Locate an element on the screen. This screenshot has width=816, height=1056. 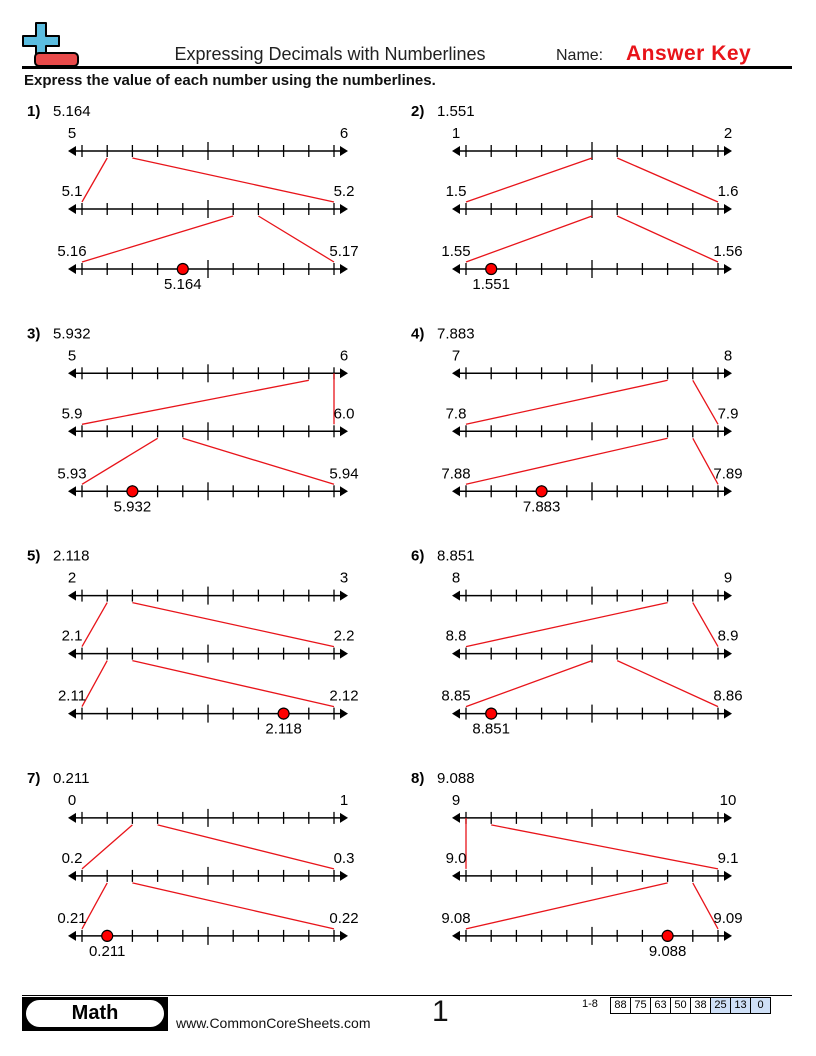
endpoint-label-left: 5.9 is located at coordinates (72, 413).